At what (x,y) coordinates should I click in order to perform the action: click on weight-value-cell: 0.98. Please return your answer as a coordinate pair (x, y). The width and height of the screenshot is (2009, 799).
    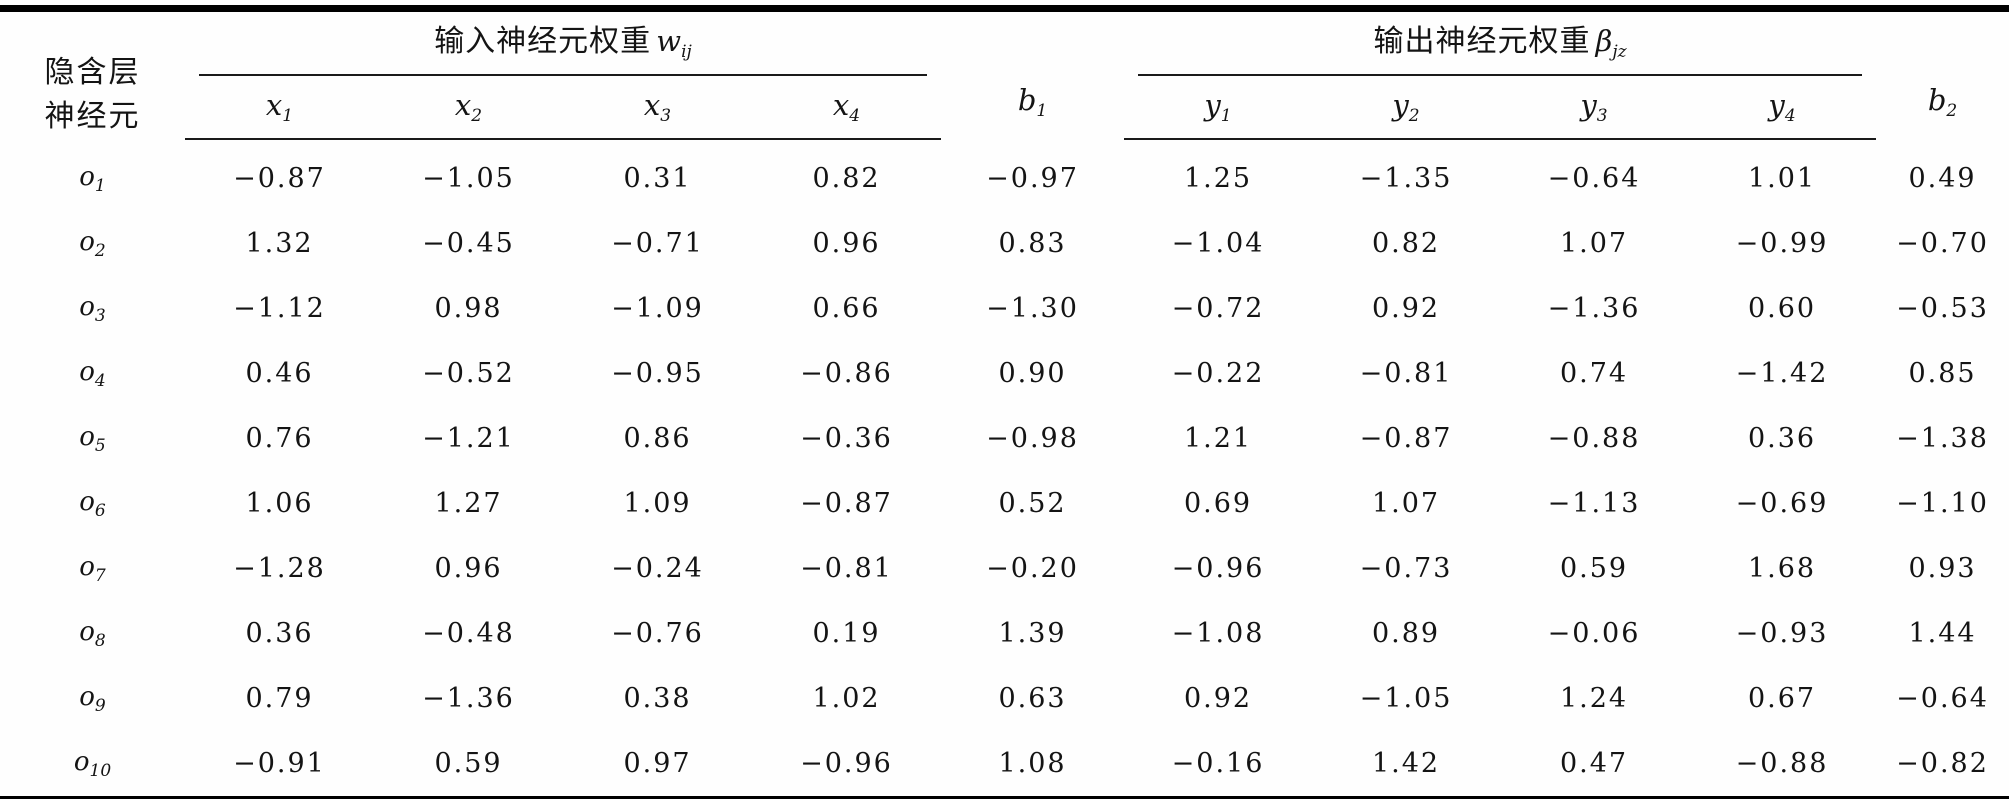
    Looking at the image, I should click on (468, 308).